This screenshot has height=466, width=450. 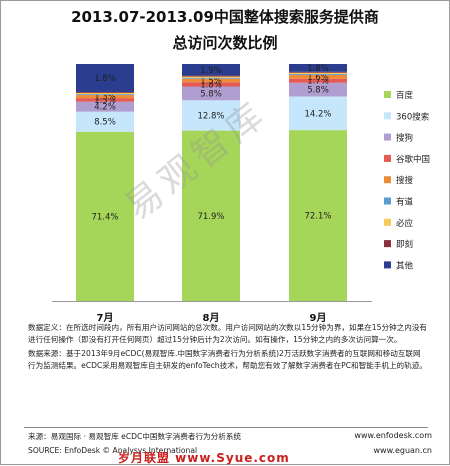 I want to click on data-label: 1.7%, so click(x=318, y=82).